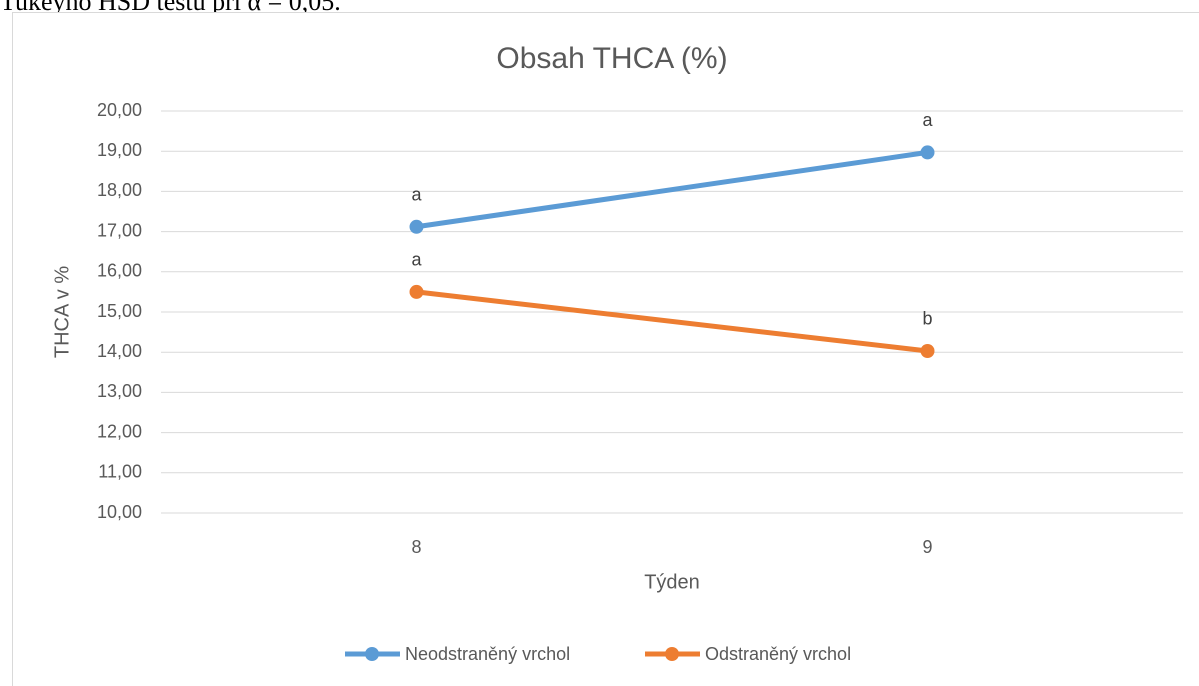 The width and height of the screenshot is (1199, 686). What do you see at coordinates (119, 391) in the screenshot?
I see `y-tick-label: 13,00` at bounding box center [119, 391].